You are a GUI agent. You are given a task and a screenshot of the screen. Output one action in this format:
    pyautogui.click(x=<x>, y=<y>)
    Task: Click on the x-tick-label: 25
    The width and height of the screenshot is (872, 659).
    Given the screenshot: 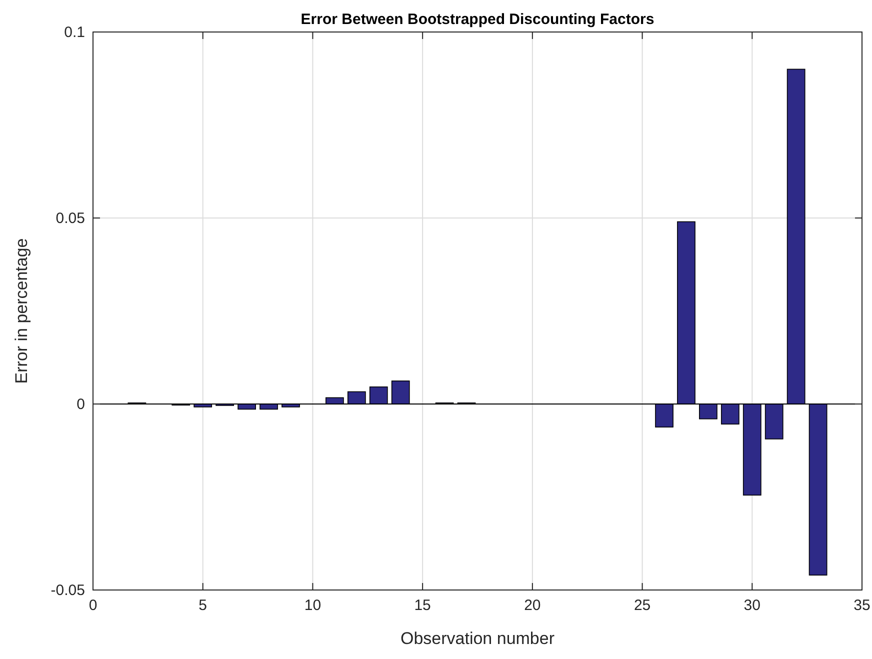 What is the action you would take?
    pyautogui.click(x=642, y=605)
    